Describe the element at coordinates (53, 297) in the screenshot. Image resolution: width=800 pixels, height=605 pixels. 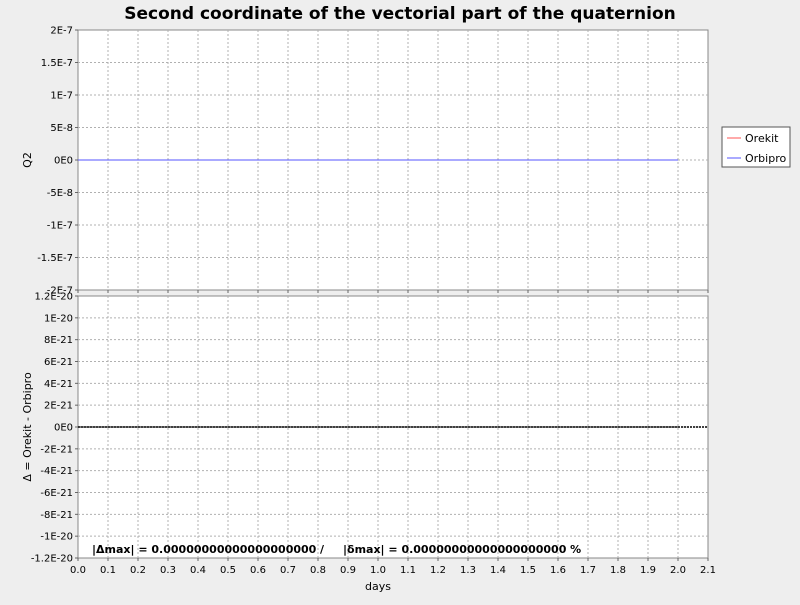
I see `y-tick-label: 1.2E-20` at that location.